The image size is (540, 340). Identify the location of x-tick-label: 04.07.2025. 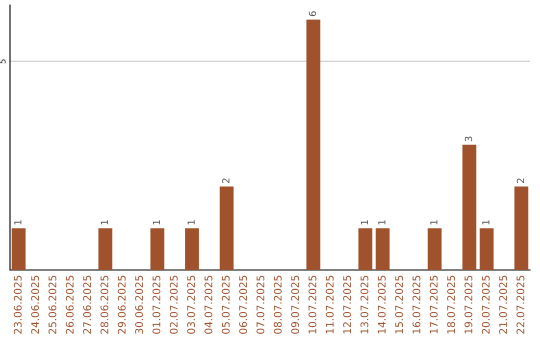
(208, 305).